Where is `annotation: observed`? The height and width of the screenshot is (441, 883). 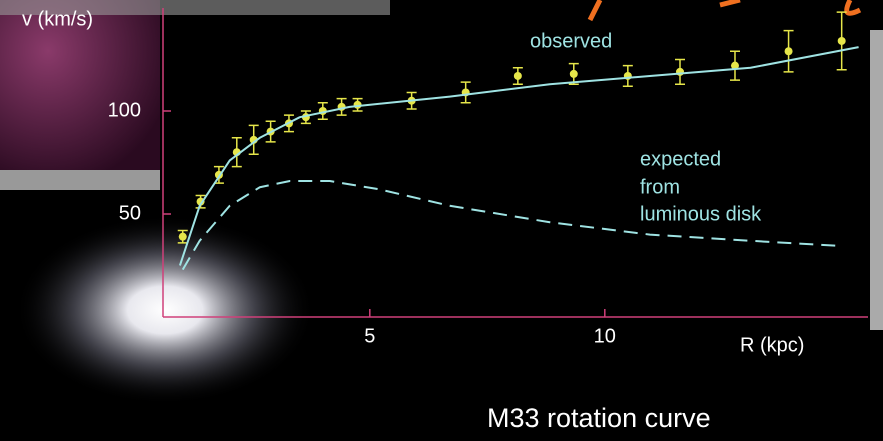 annotation: observed is located at coordinates (571, 41).